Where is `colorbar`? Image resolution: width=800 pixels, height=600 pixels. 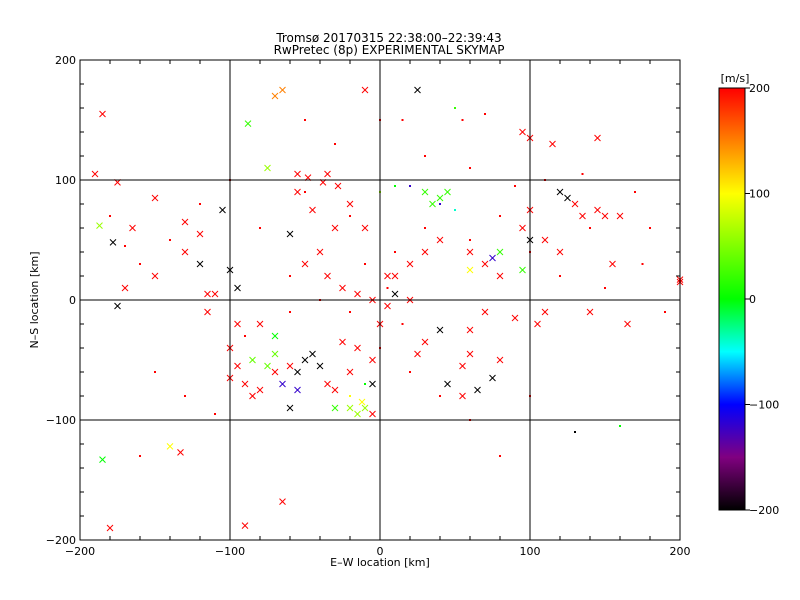 colorbar is located at coordinates (732, 299).